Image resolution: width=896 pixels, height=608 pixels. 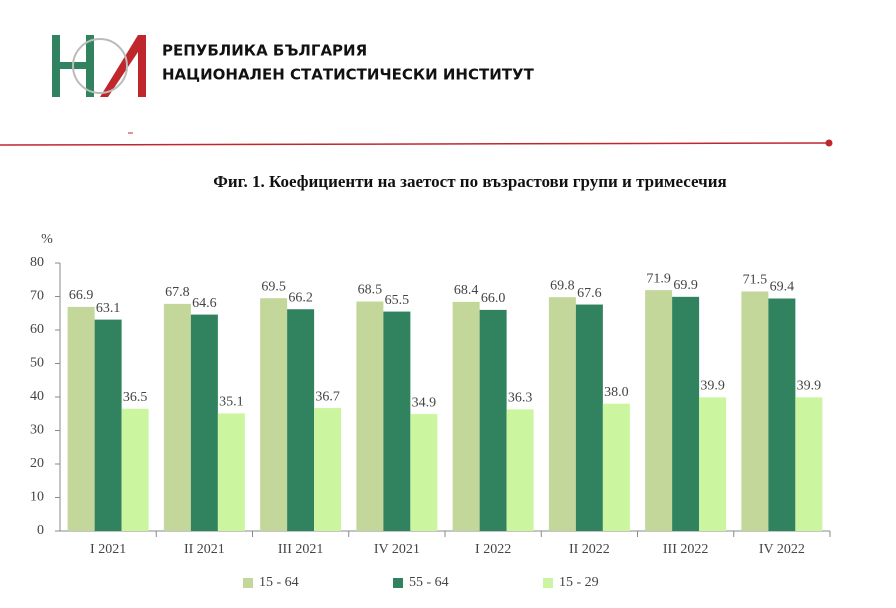 What do you see at coordinates (37, 296) in the screenshot?
I see `y-tick-label: 70` at bounding box center [37, 296].